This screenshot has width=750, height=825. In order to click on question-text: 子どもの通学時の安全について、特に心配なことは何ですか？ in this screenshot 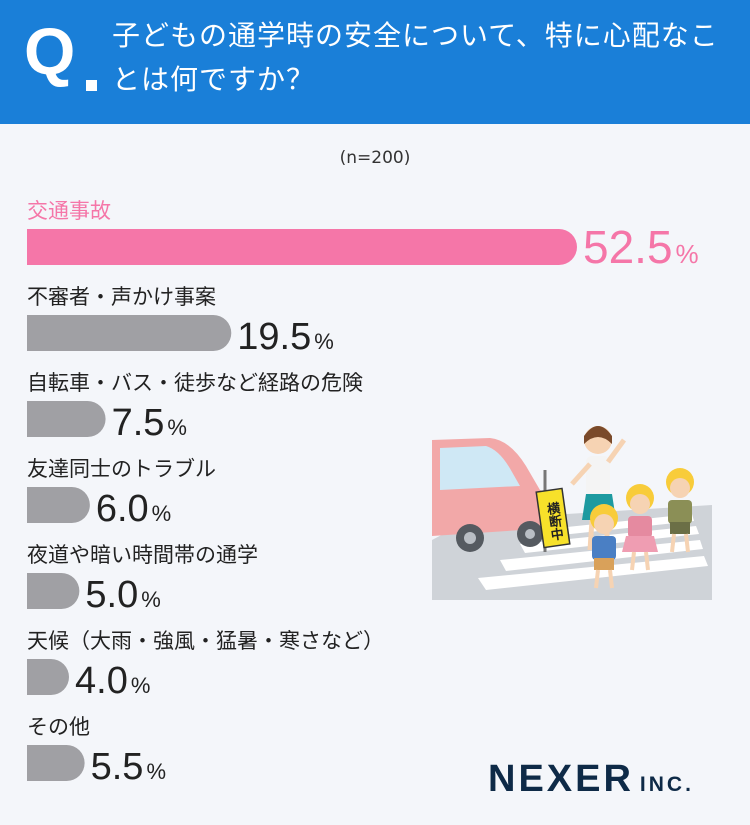, I will do `click(415, 57)`.